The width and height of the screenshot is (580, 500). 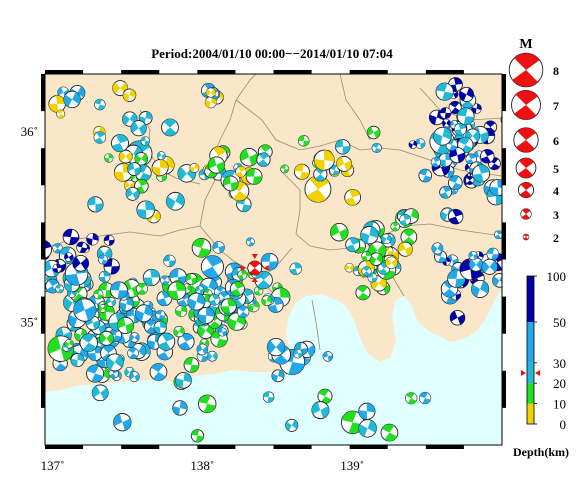 I want to click on magnitude-legend-label: 4, so click(x=556, y=191).